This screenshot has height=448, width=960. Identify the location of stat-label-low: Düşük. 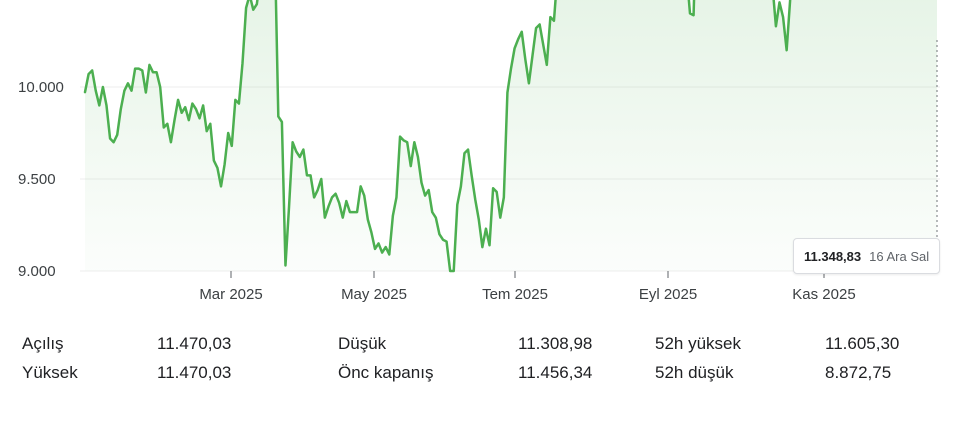
(362, 343).